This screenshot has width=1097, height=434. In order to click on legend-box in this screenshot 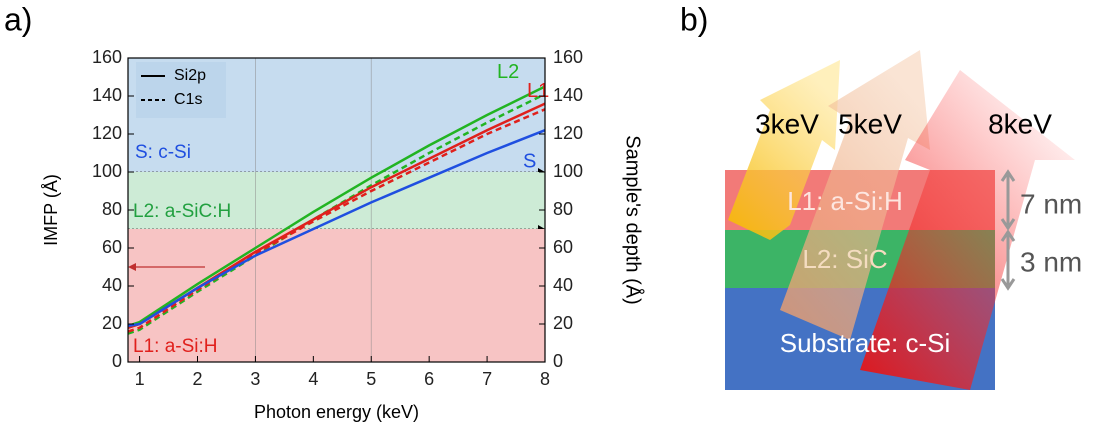, I will do `click(181, 90)`.